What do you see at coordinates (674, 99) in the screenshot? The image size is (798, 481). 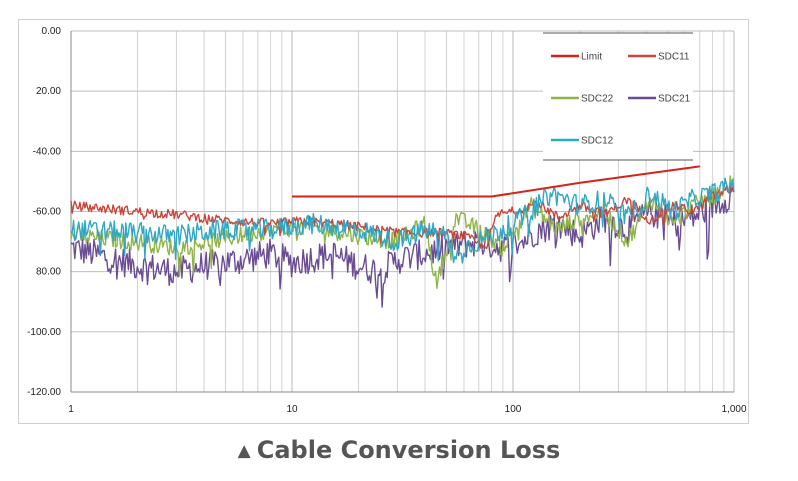 I see `legend-label-sdc21: SDC21` at bounding box center [674, 99].